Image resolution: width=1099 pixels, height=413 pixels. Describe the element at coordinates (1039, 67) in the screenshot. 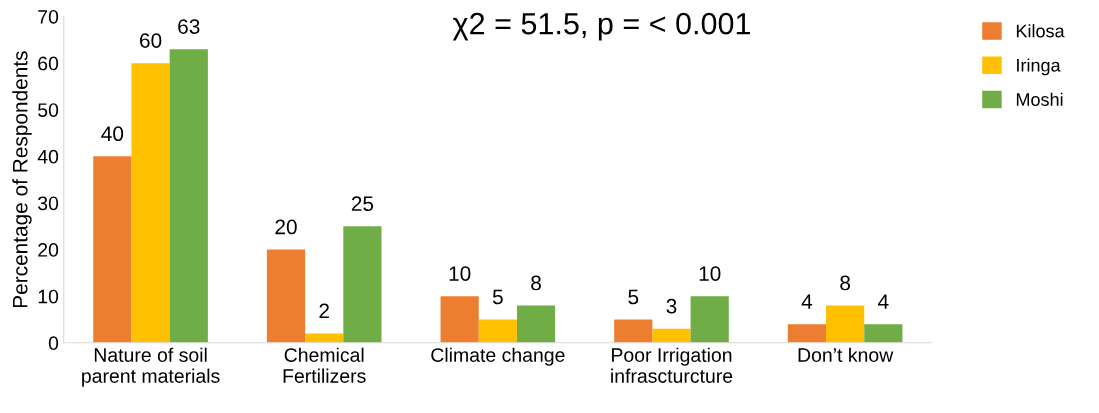

I see `legend-label: Iringa` at that location.